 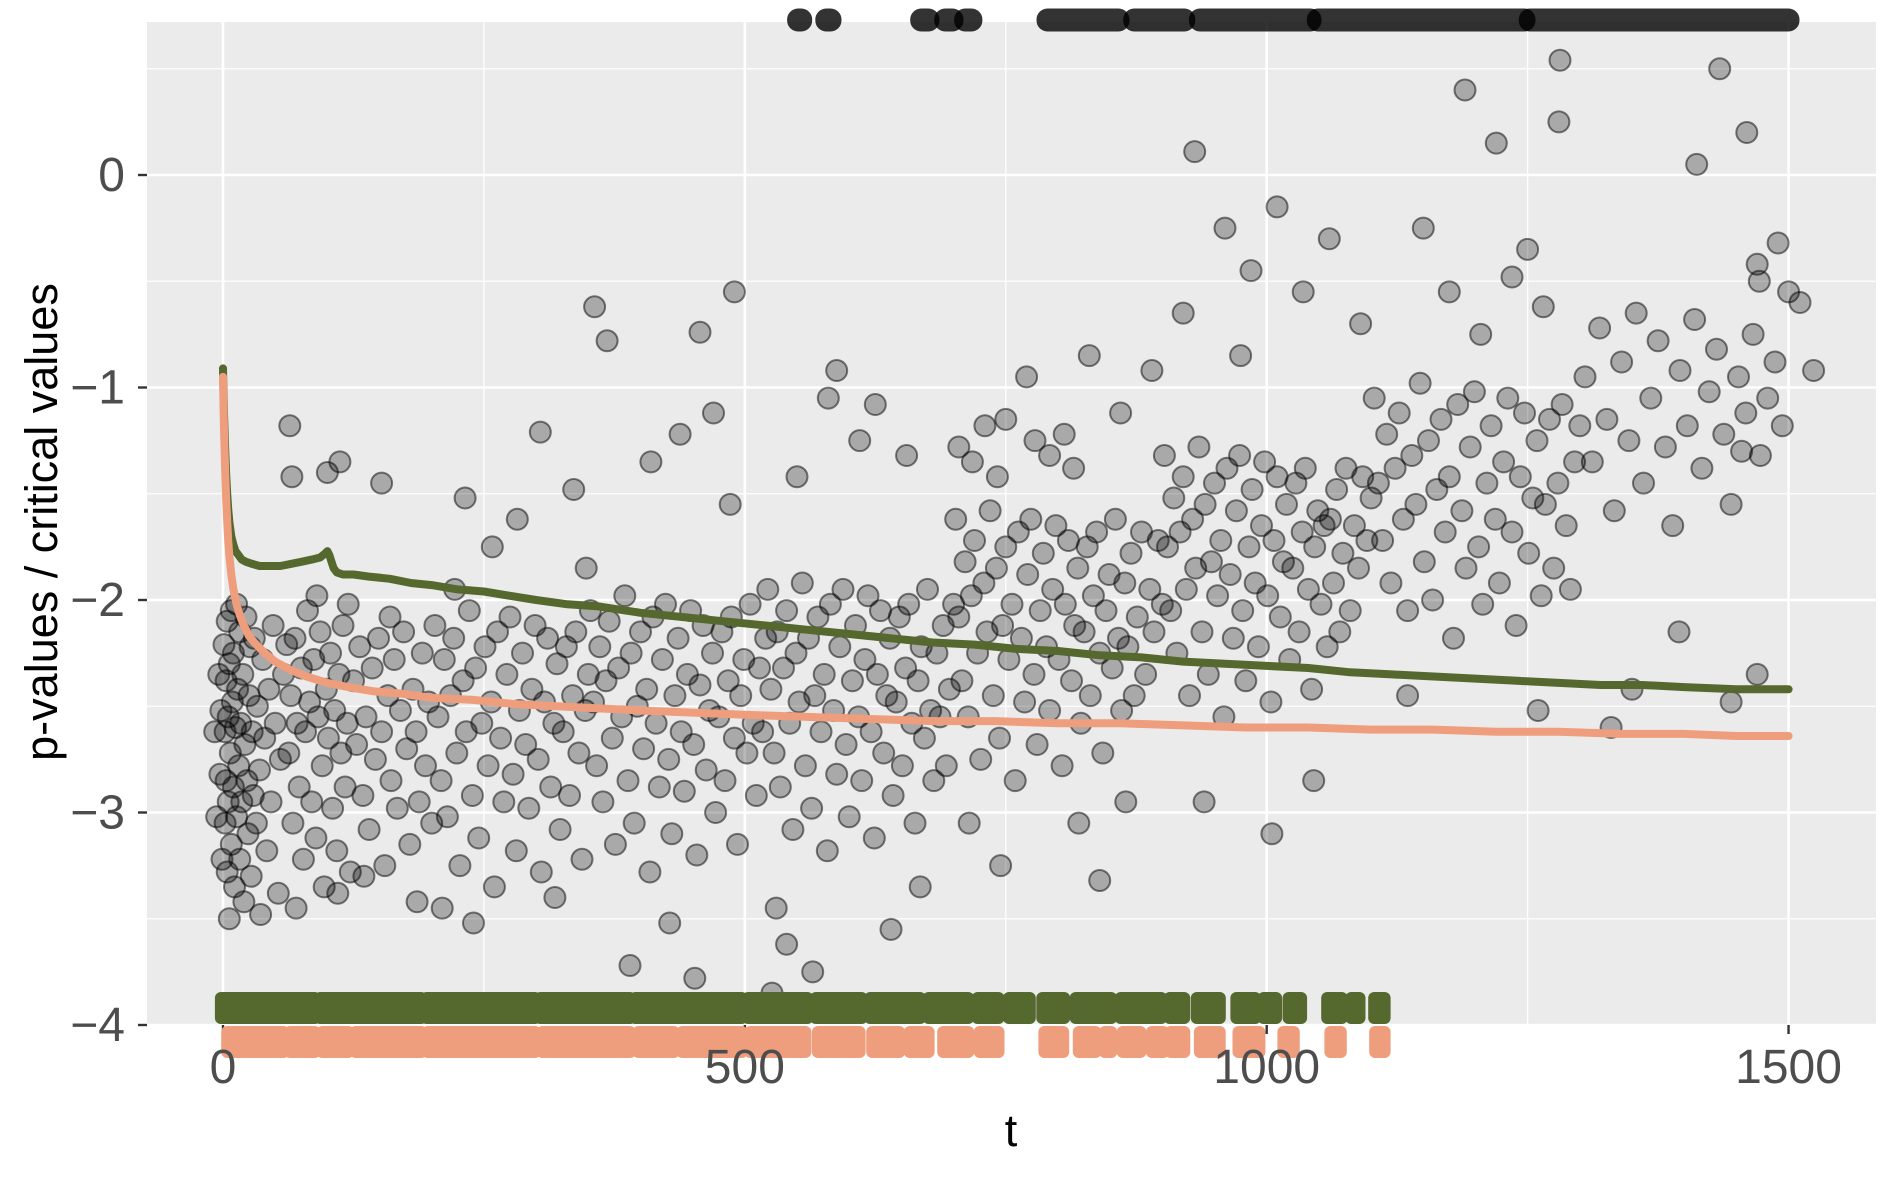 What do you see at coordinates (745, 1067) in the screenshot?
I see `x-tick-label: 500` at bounding box center [745, 1067].